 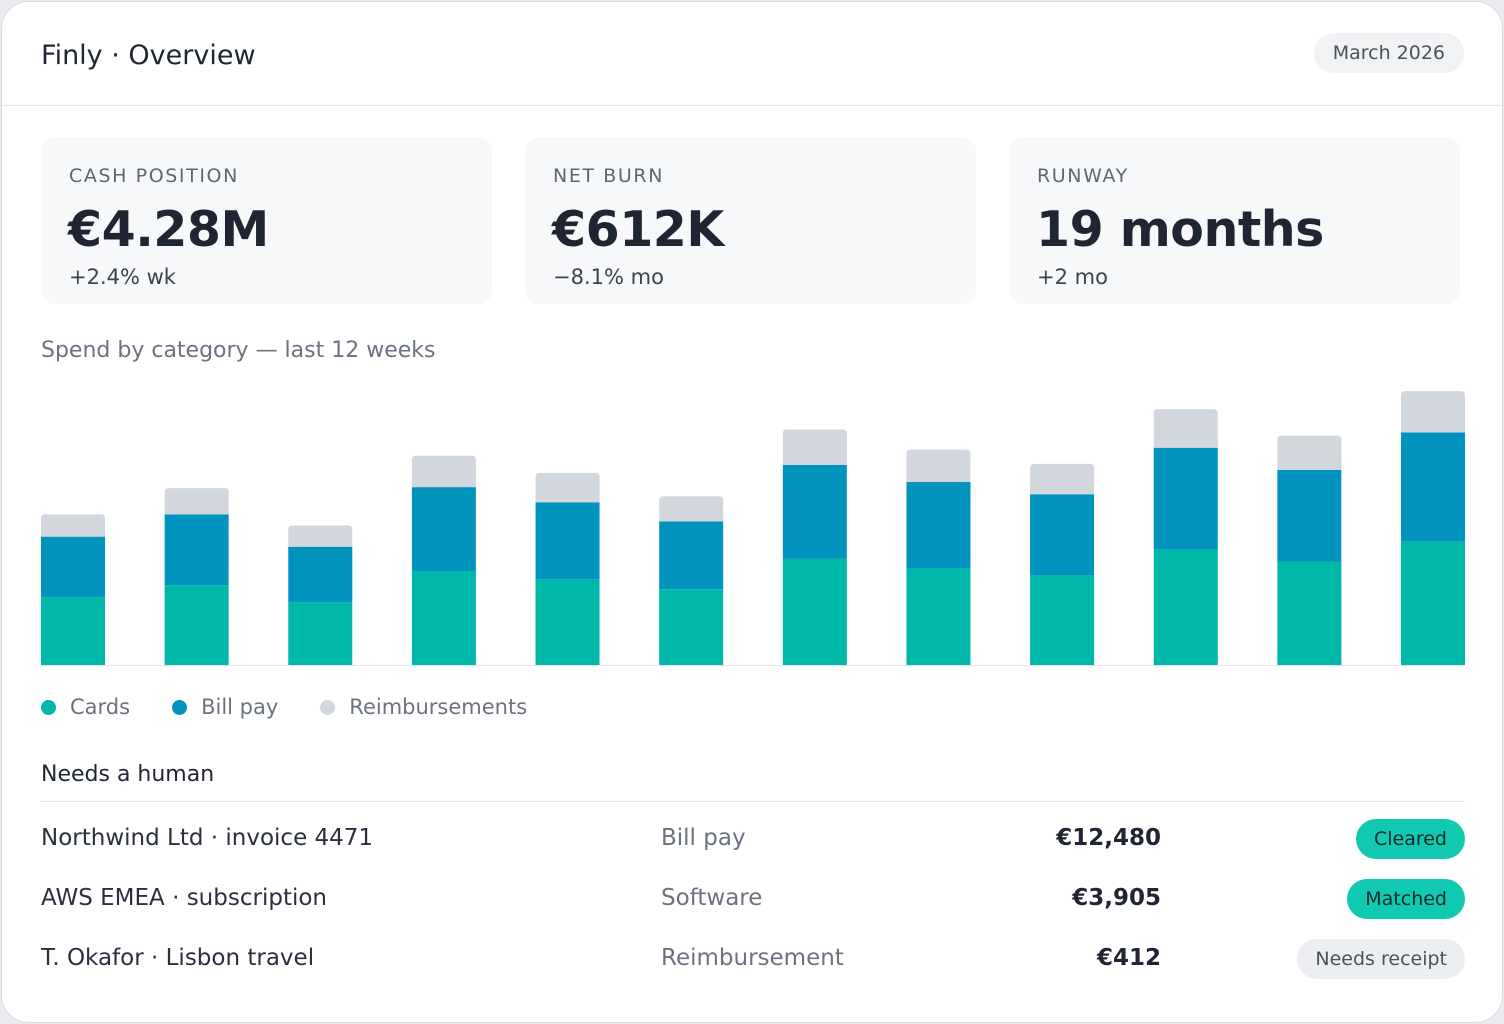 I want to click on kpi-net-burn: NET BURN €612K −8.1% mo, so click(x=750, y=220).